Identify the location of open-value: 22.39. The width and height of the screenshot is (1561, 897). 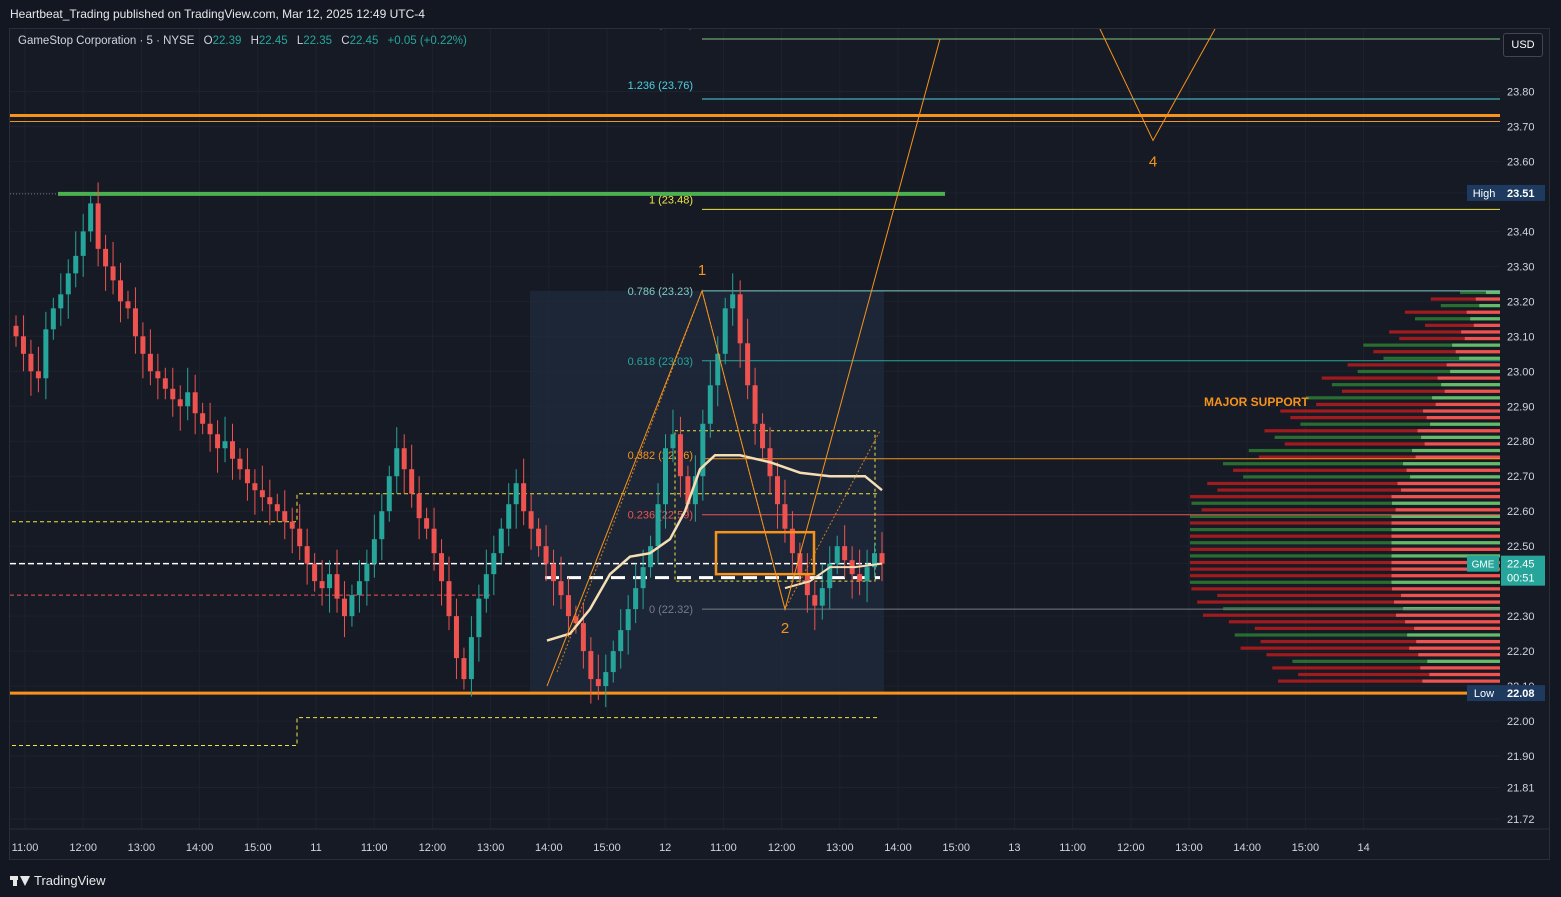
(227, 41).